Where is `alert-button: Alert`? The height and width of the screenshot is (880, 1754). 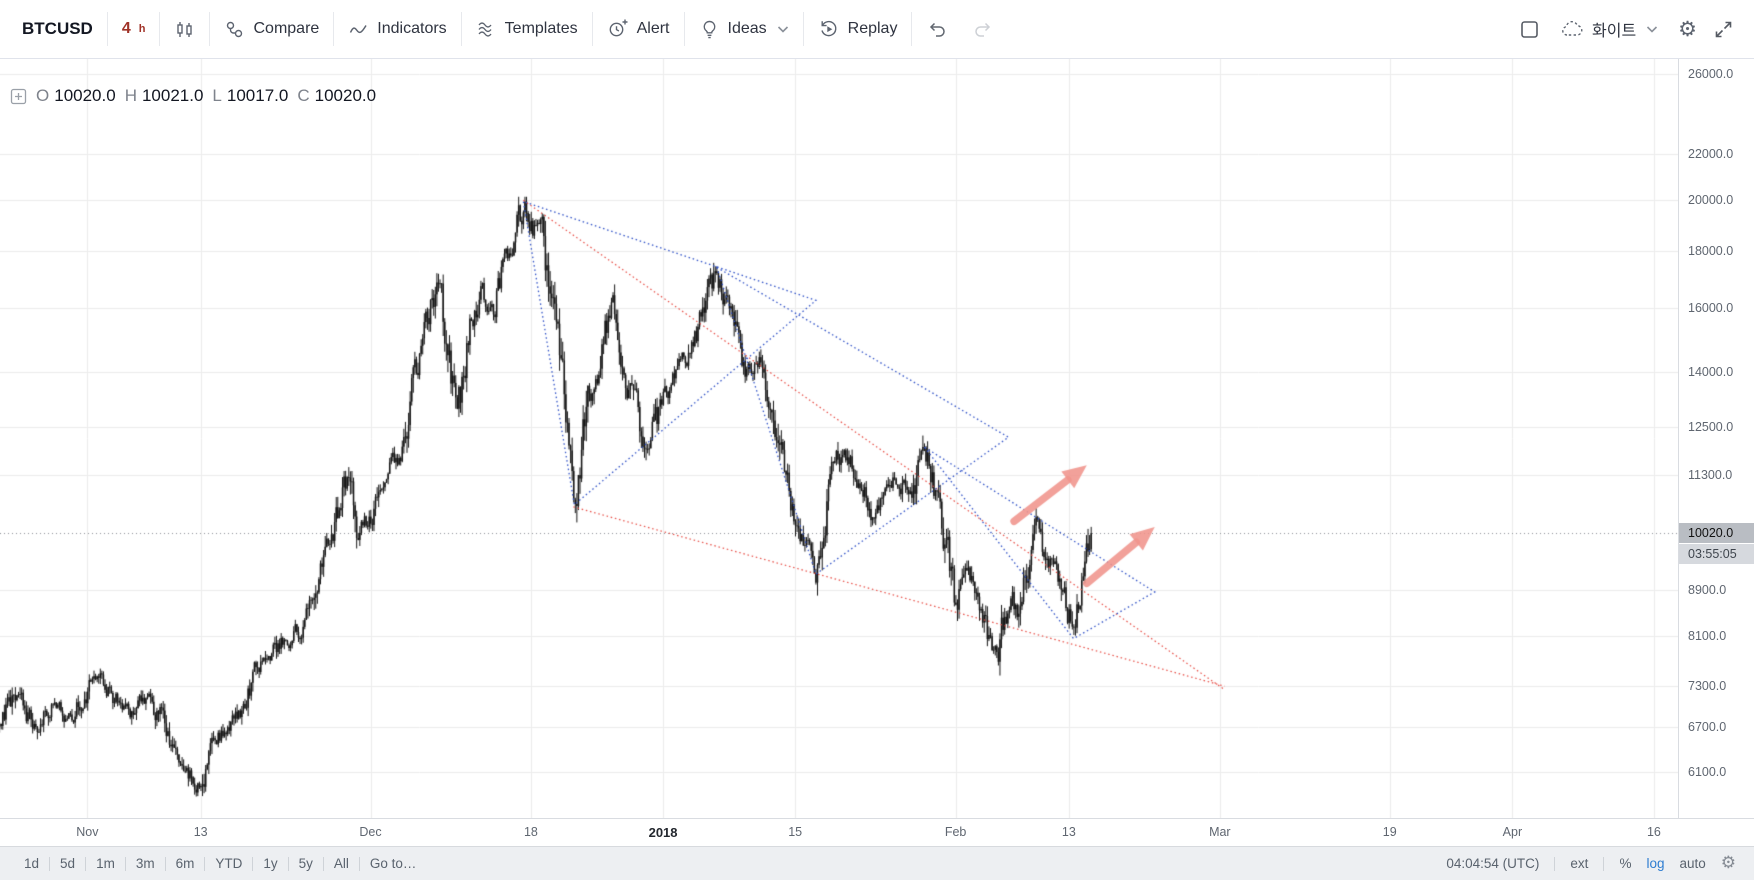
alert-button: Alert is located at coordinates (638, 29).